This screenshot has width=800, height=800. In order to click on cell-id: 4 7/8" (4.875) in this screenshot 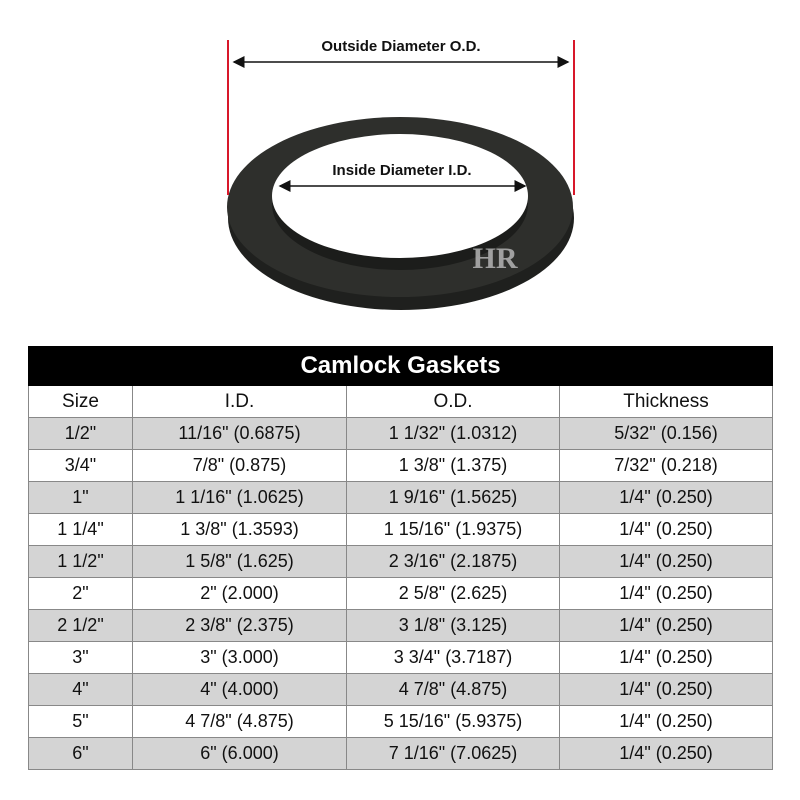, I will do `click(239, 721)`.